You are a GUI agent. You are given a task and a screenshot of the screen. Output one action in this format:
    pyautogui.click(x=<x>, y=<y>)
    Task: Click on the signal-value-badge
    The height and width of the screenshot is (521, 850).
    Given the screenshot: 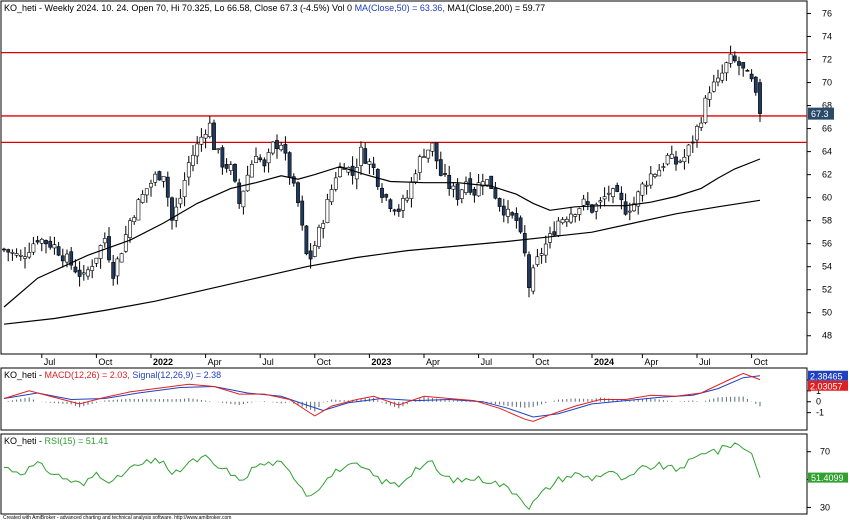 What is the action you would take?
    pyautogui.click(x=828, y=375)
    